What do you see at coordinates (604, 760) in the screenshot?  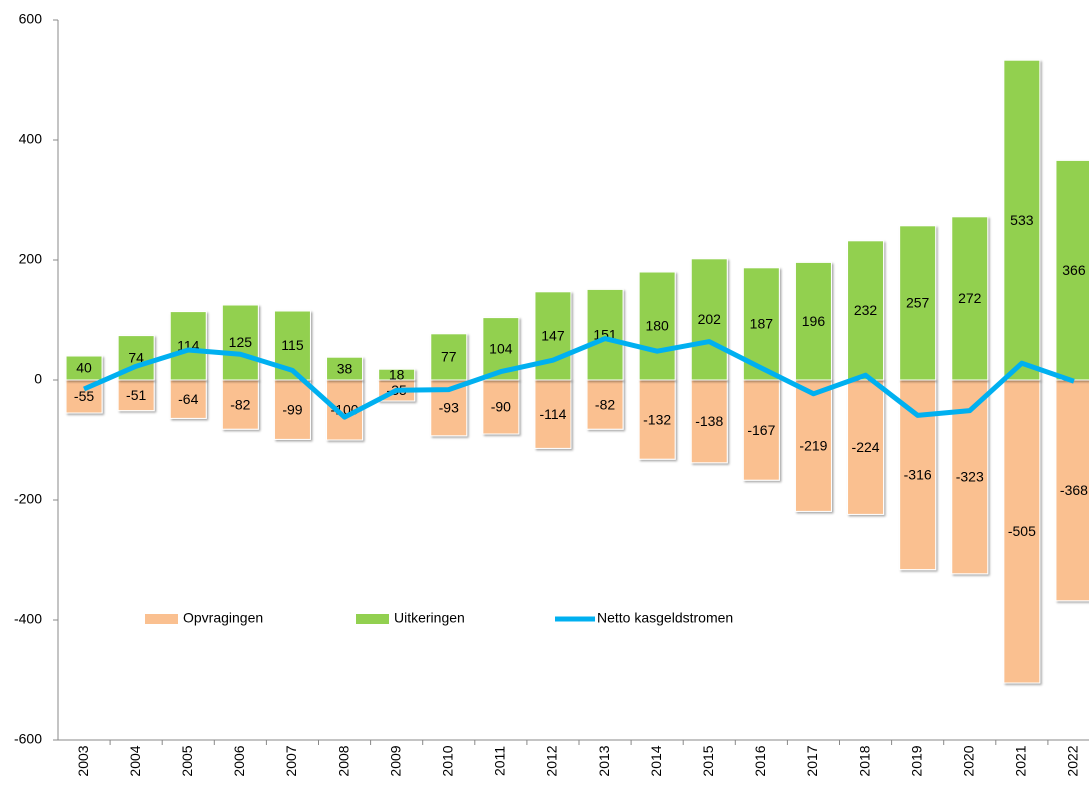 I see `x-tick-label: 2013` at bounding box center [604, 760].